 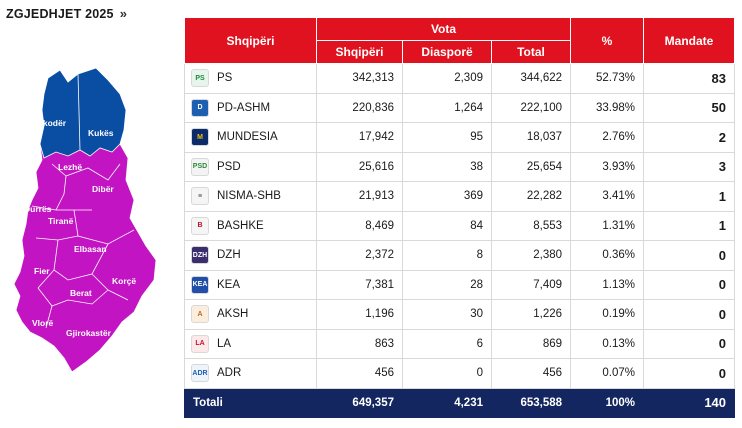 What do you see at coordinates (359, 196) in the screenshot?
I see `votes-albania: 21,913` at bounding box center [359, 196].